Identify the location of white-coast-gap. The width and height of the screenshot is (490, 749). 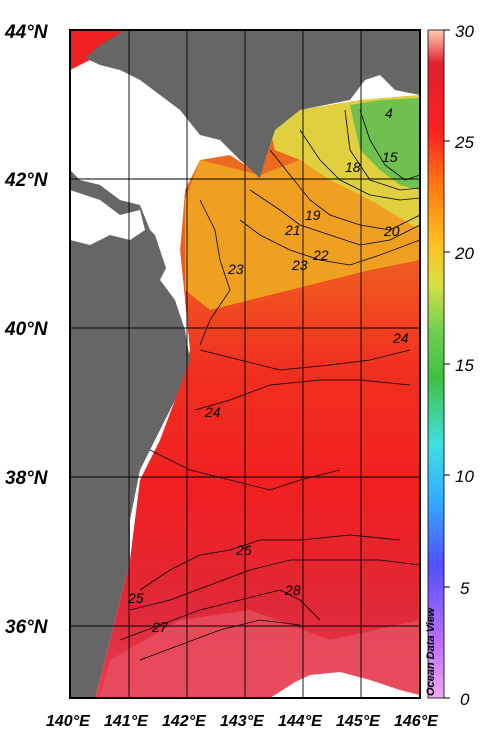
(162, 210).